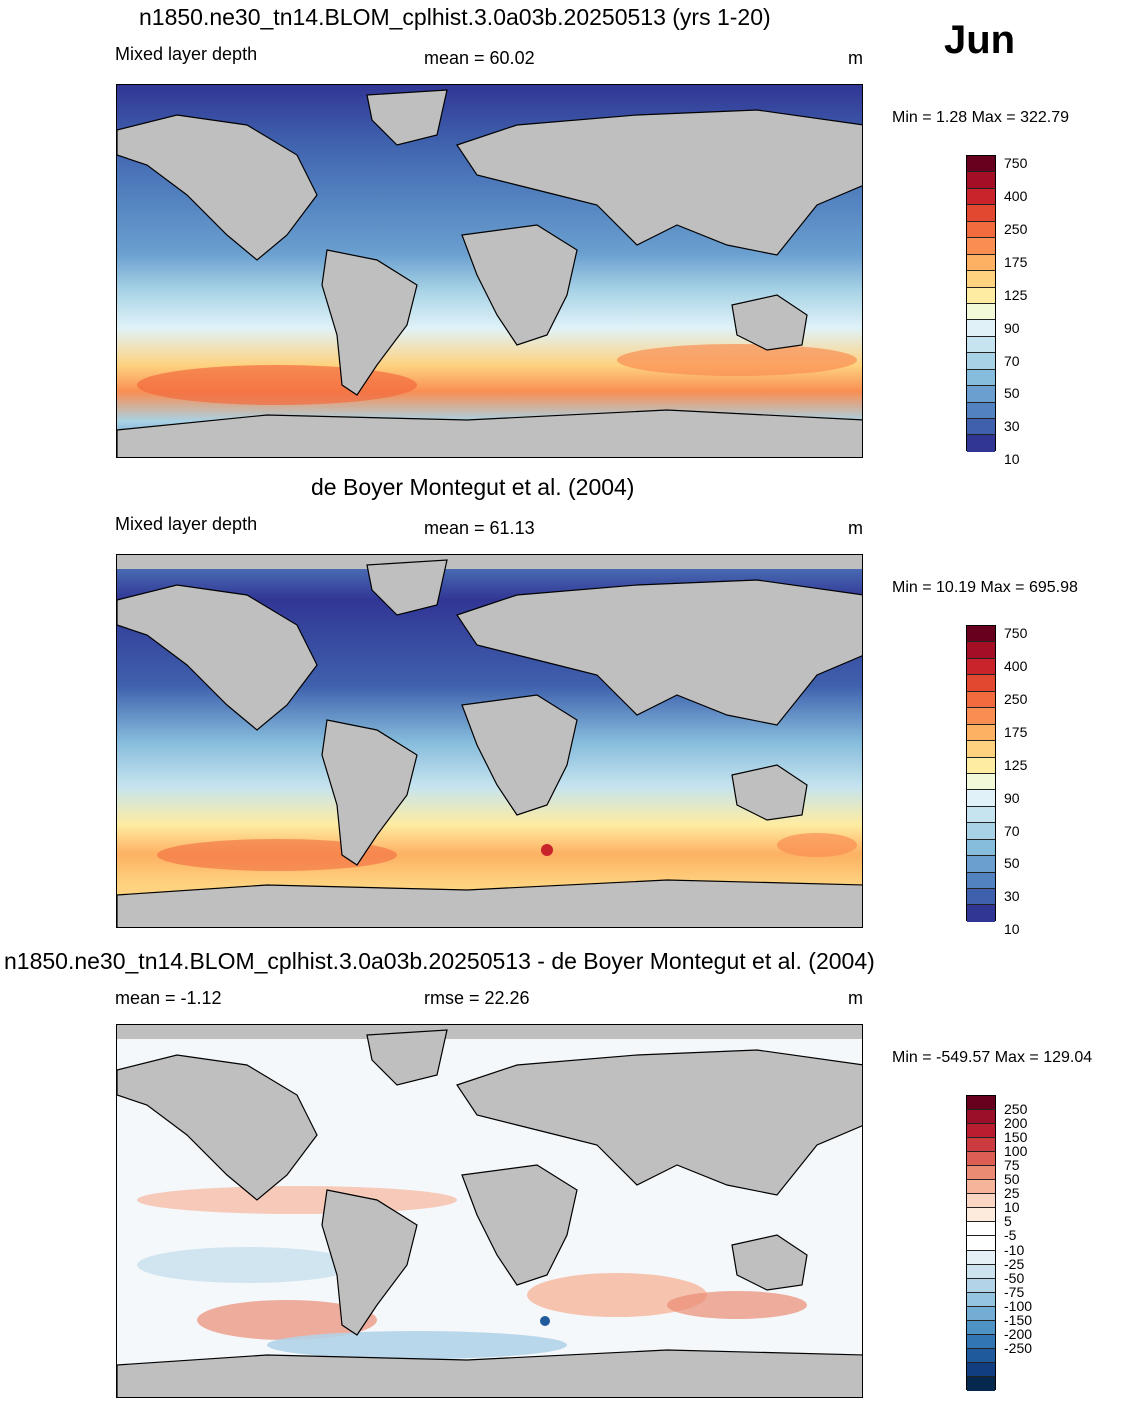  Describe the element at coordinates (1010, 1235) in the screenshot. I see `colorbar-label: -5` at that location.